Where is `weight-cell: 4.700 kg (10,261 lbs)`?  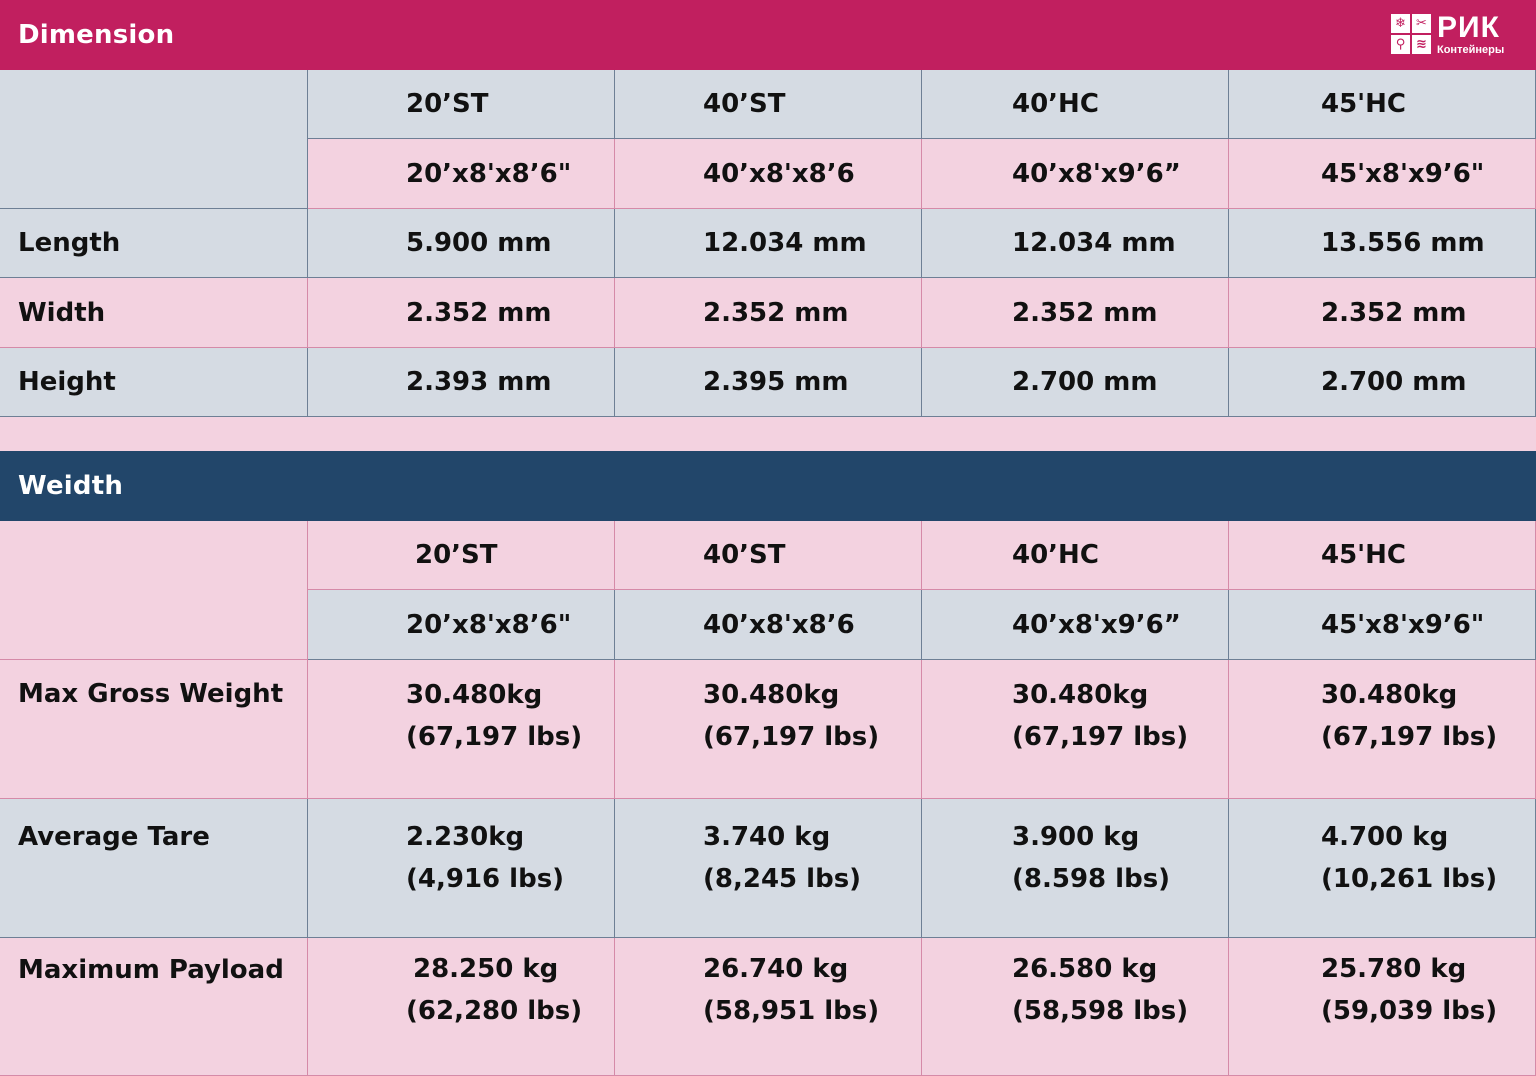
weight-cell: 4.700 kg (10,261 lbs) is located at coordinates (1382, 868).